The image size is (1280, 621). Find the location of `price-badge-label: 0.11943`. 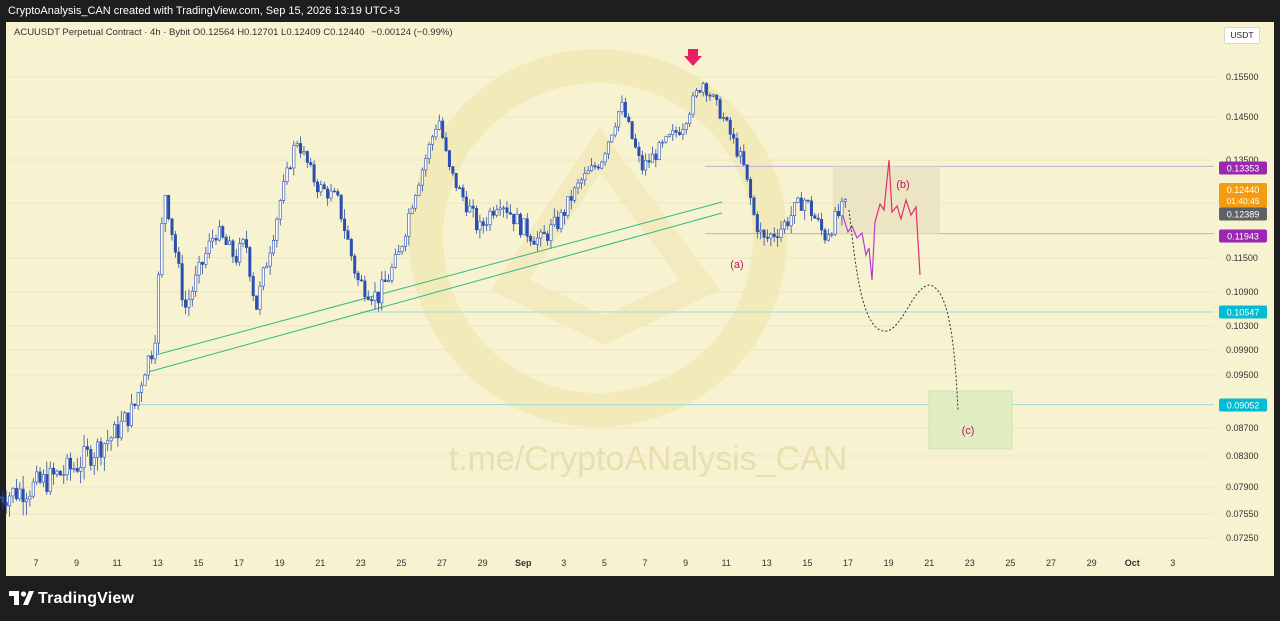

price-badge-label: 0.11943 is located at coordinates (1243, 237).